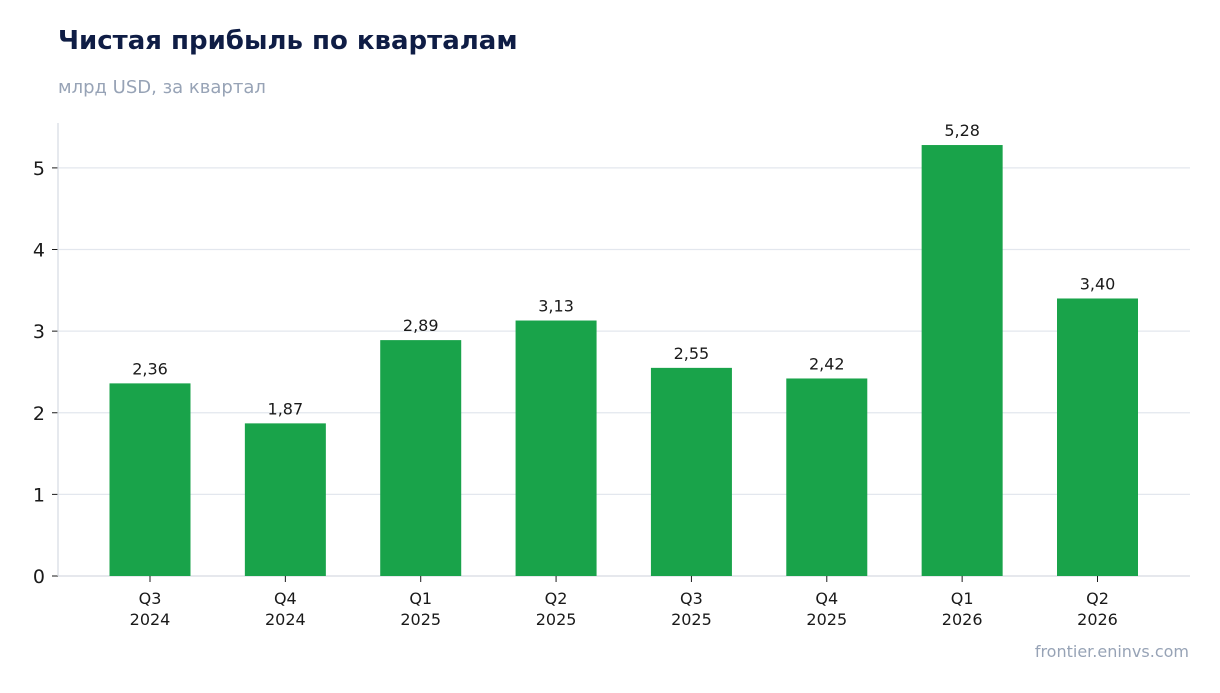  What do you see at coordinates (1111, 651) in the screenshot?
I see `source-credit: frontier.eninvs.com` at bounding box center [1111, 651].